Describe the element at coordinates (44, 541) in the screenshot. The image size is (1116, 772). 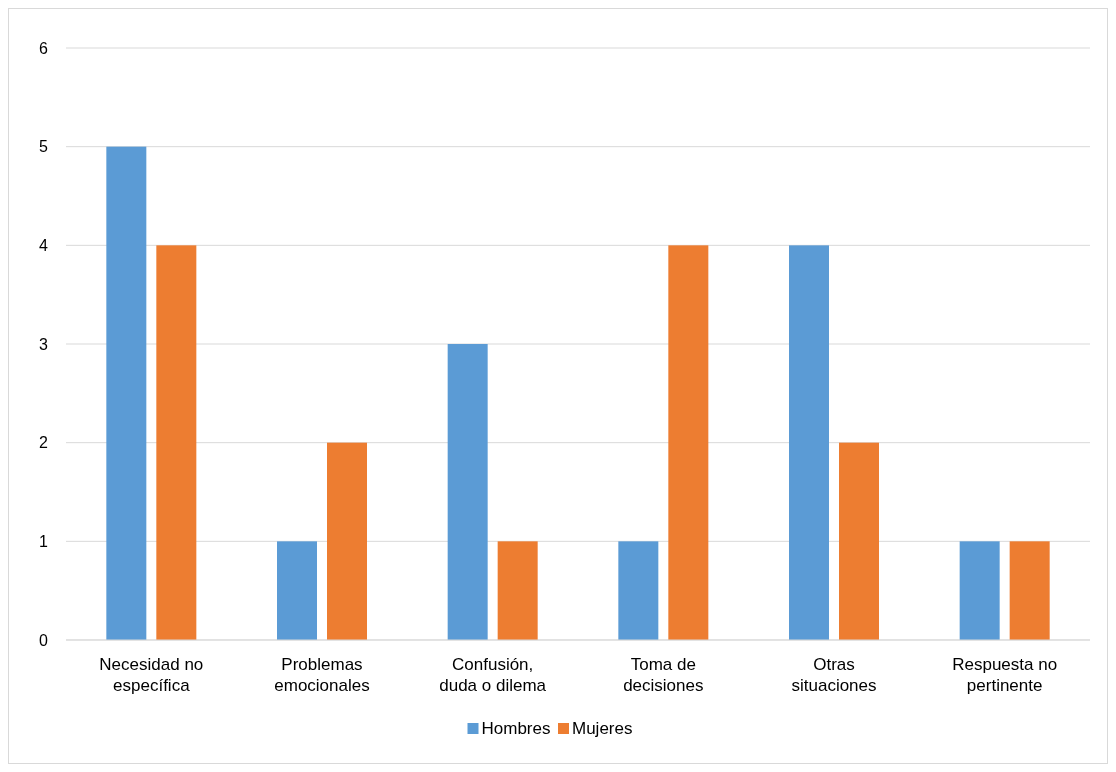
I see `y-tick-label: 1` at that location.